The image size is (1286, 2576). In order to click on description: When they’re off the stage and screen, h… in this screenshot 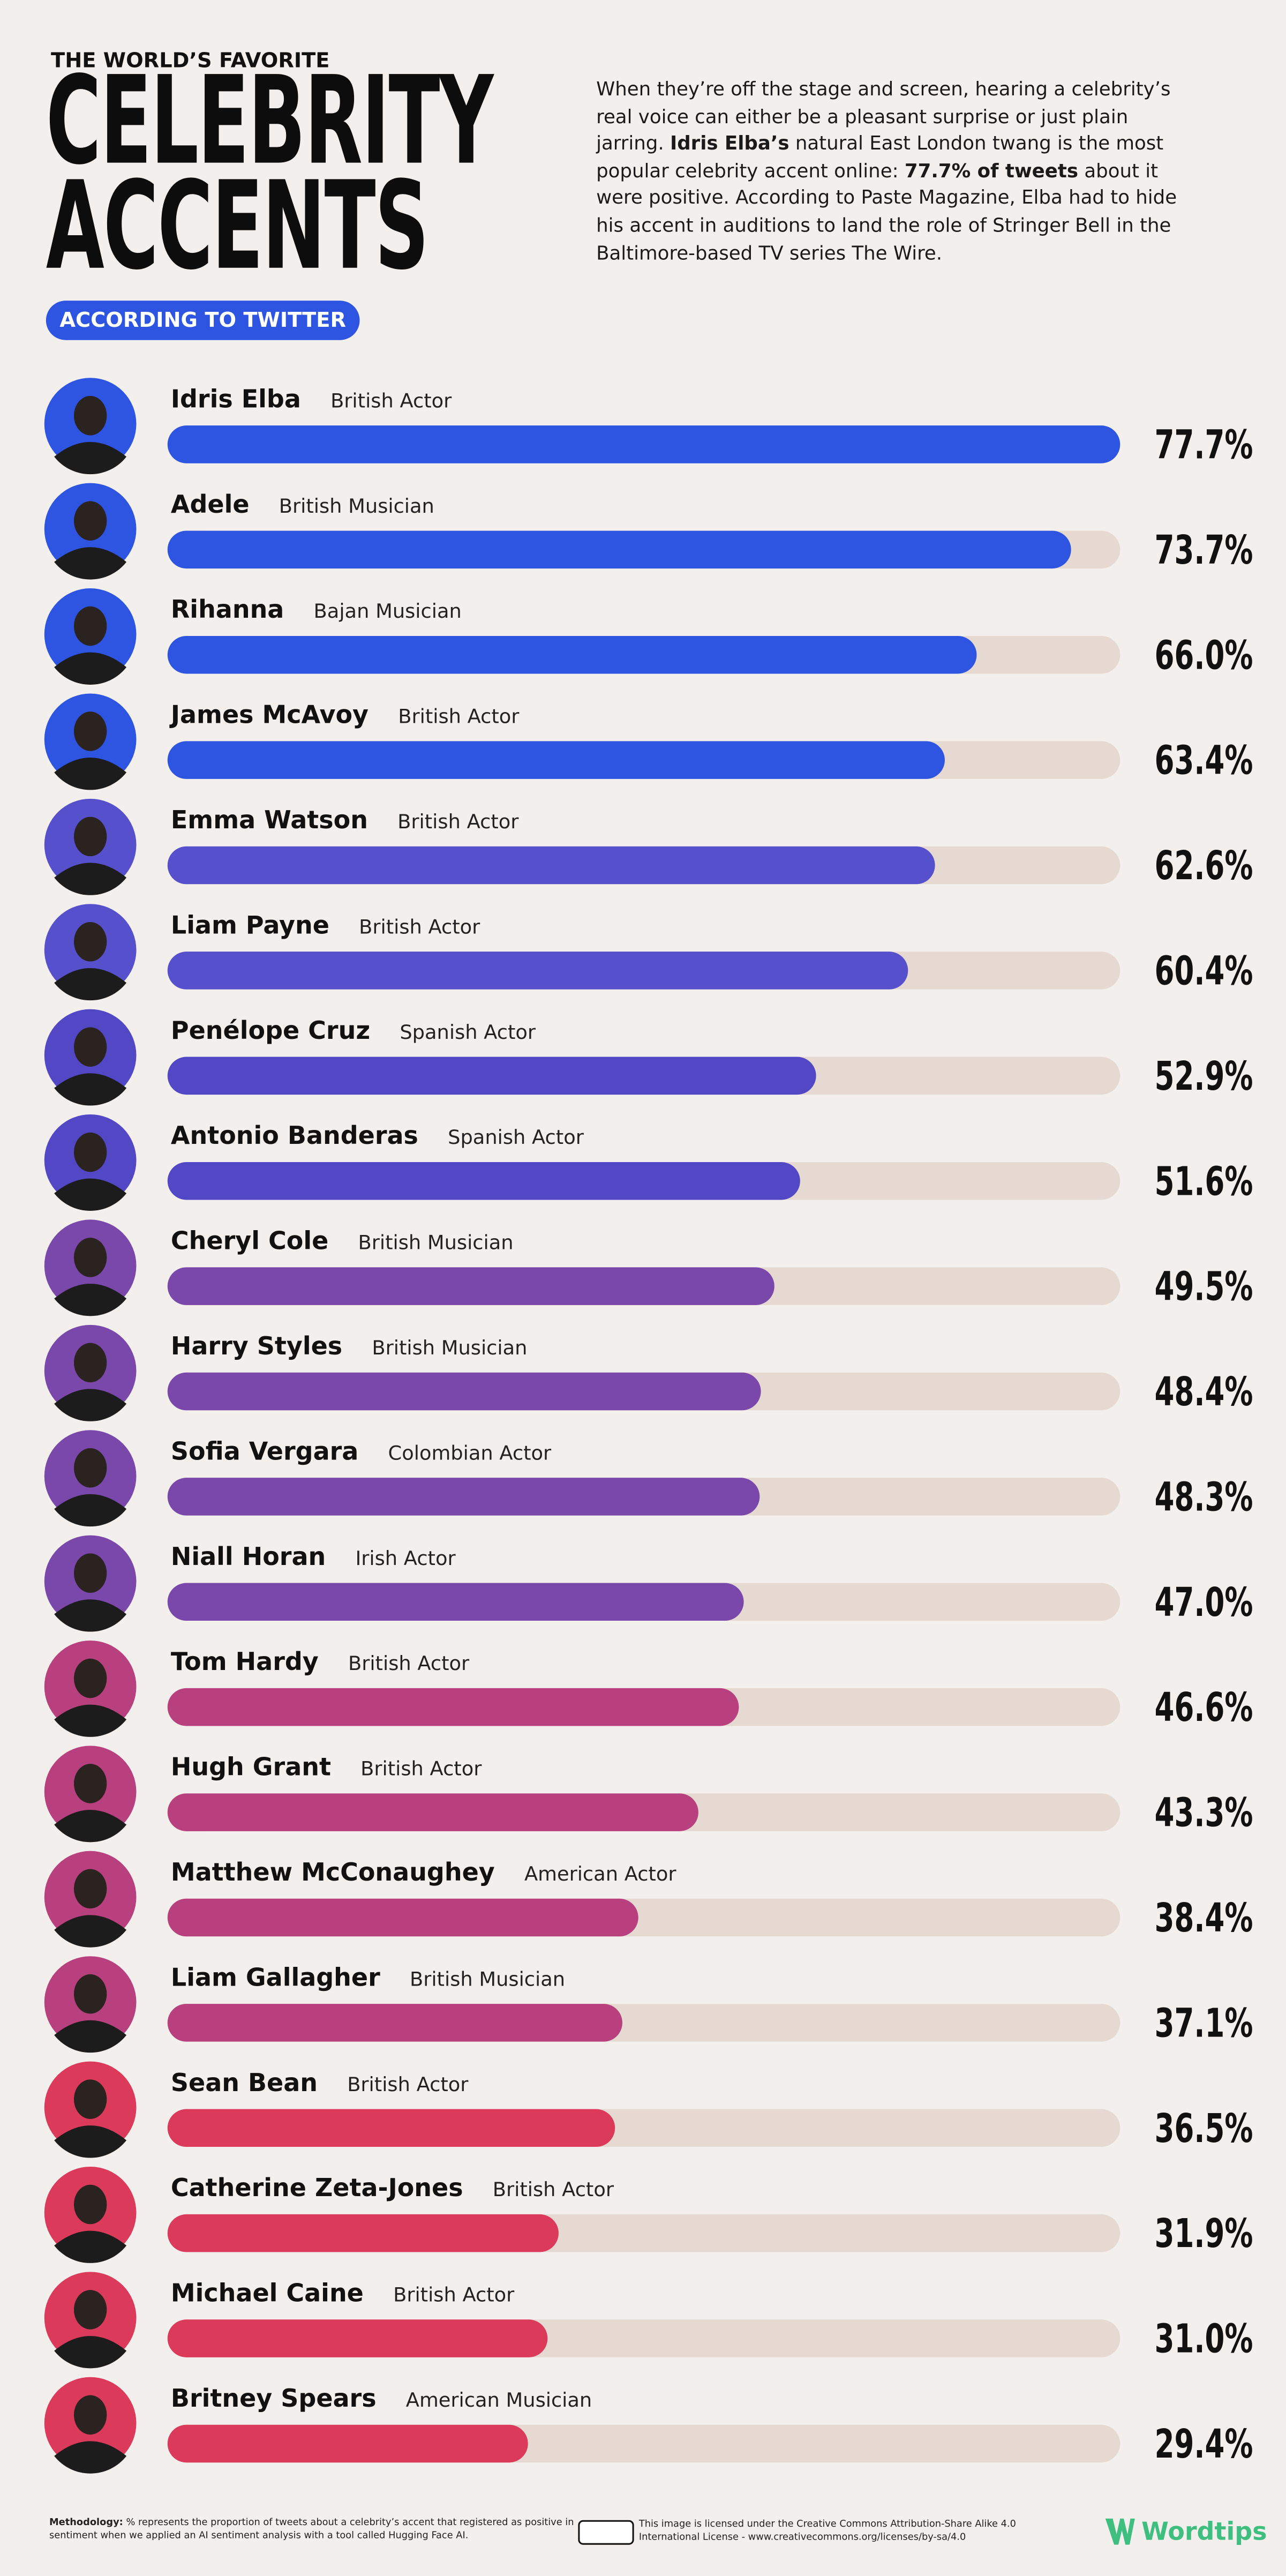, I will do `click(893, 171)`.